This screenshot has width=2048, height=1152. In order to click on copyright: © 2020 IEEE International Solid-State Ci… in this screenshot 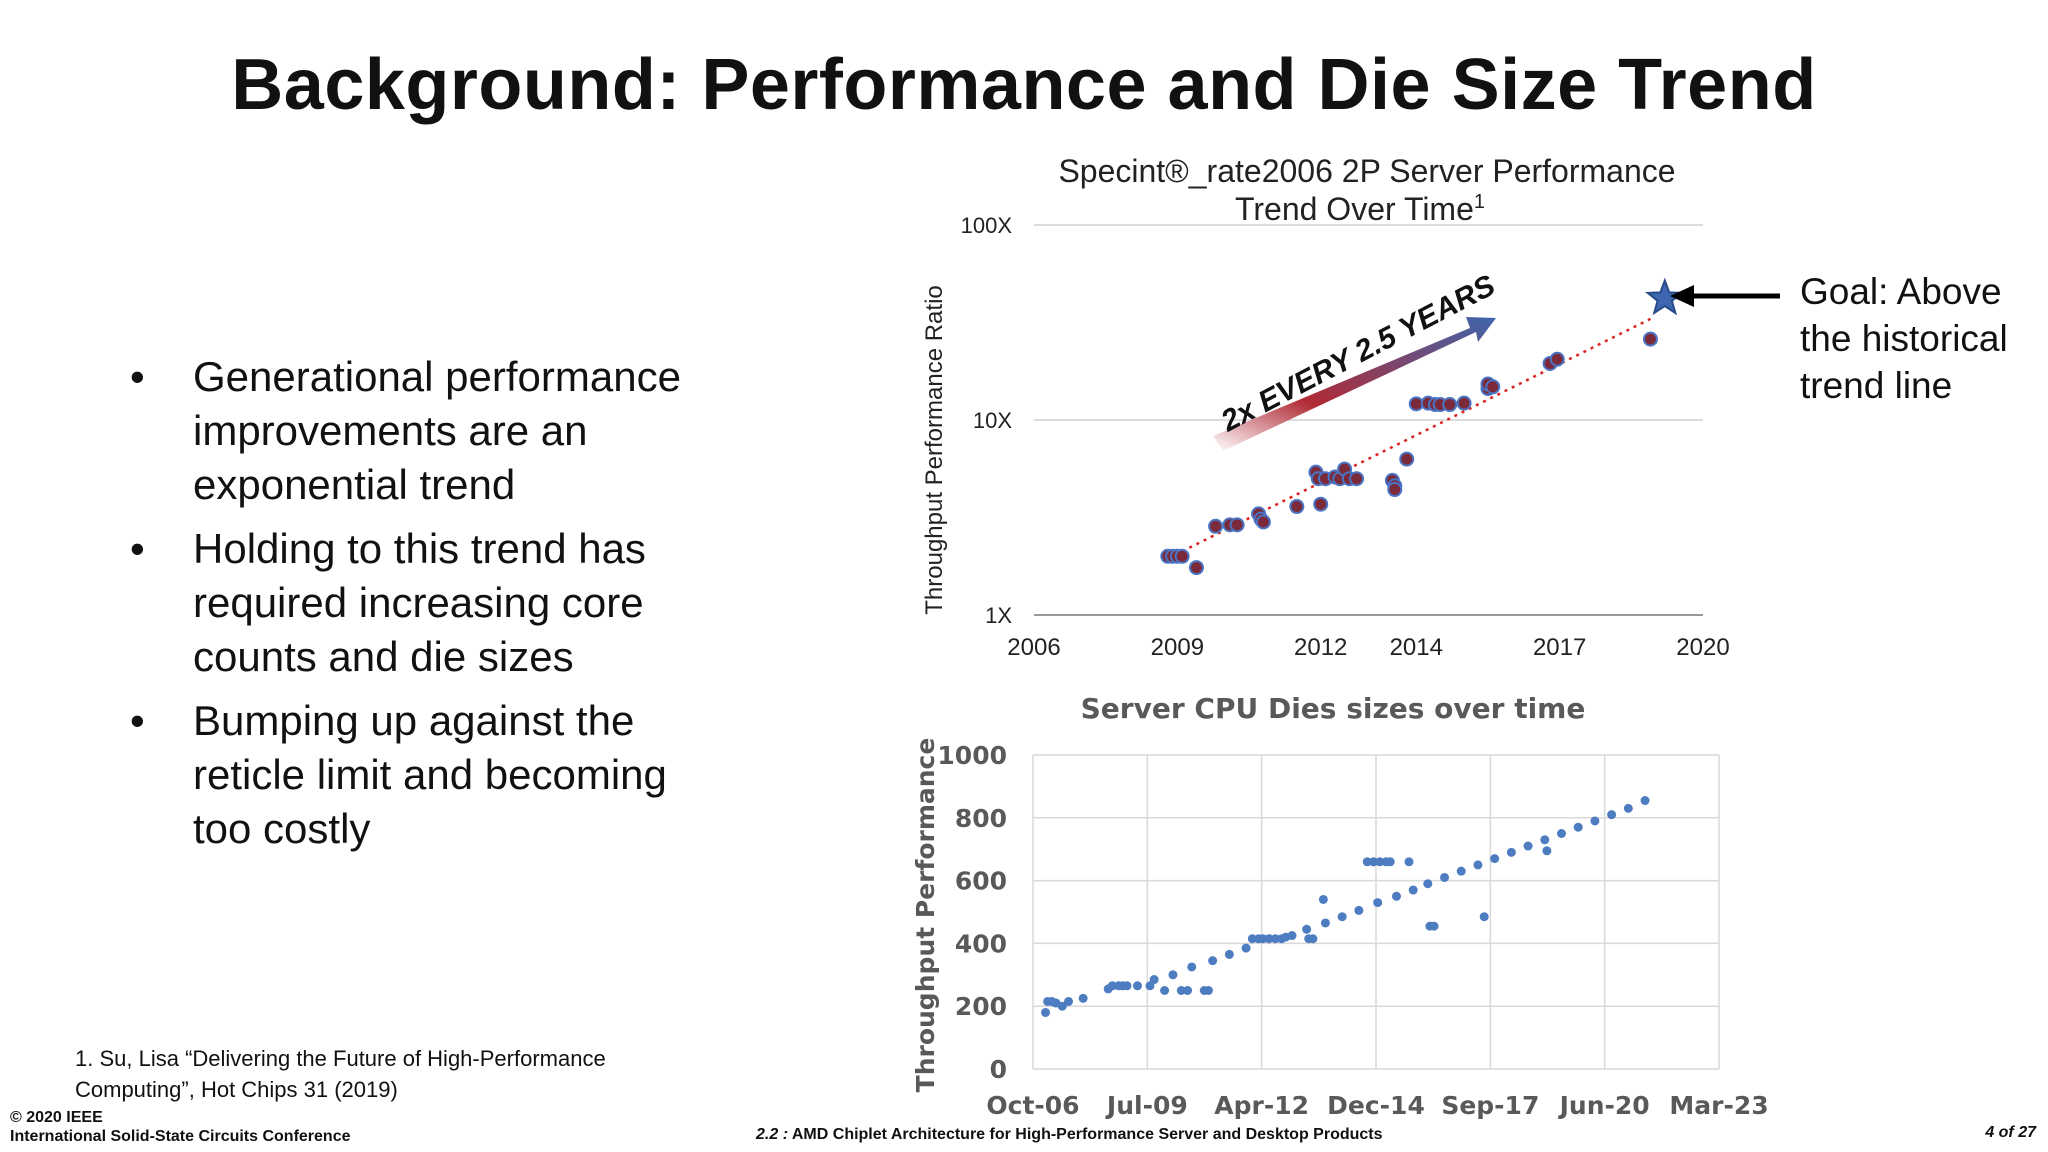, I will do `click(180, 1127)`.